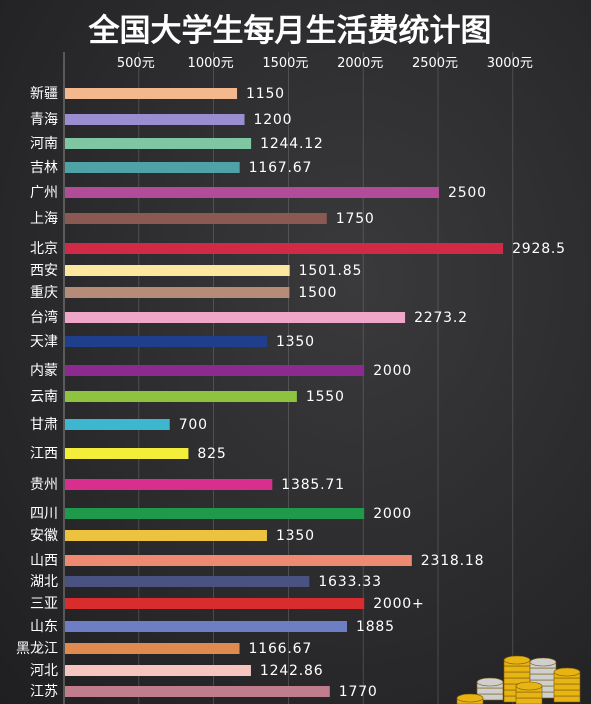 This screenshot has height=704, width=591. I want to click on x-tick-label: 2500元, so click(435, 63).